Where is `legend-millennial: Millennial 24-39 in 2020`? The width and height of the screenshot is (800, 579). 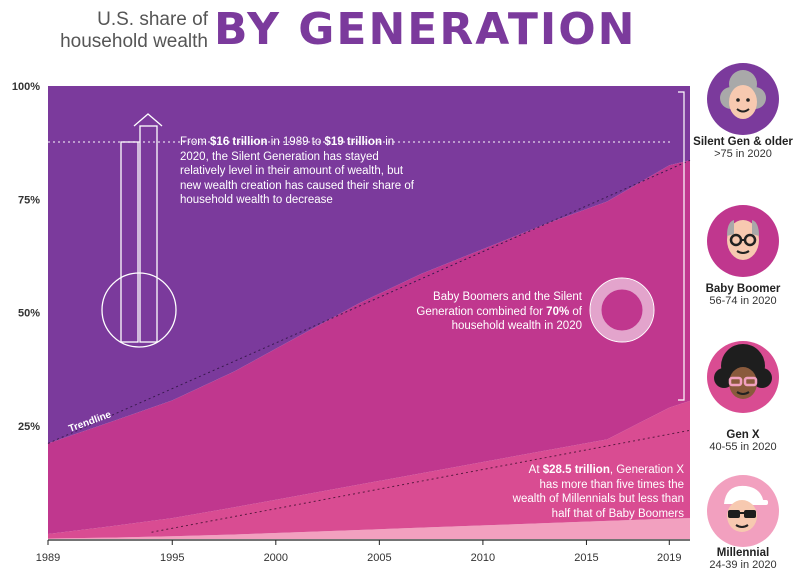
legend-millennial: Millennial 24-39 in 2020 is located at coordinates (743, 559).